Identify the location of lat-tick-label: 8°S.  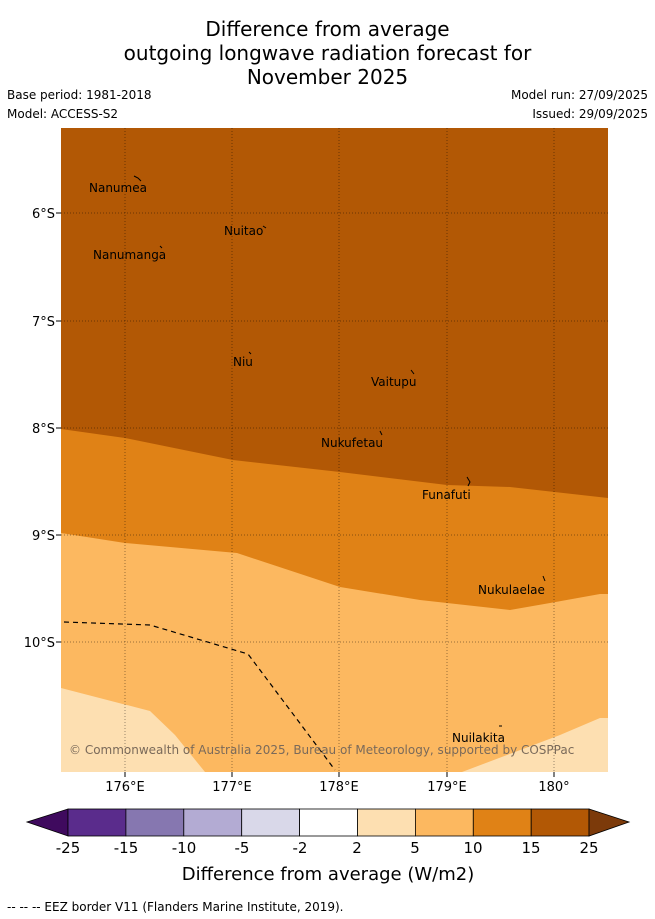
(43, 429).